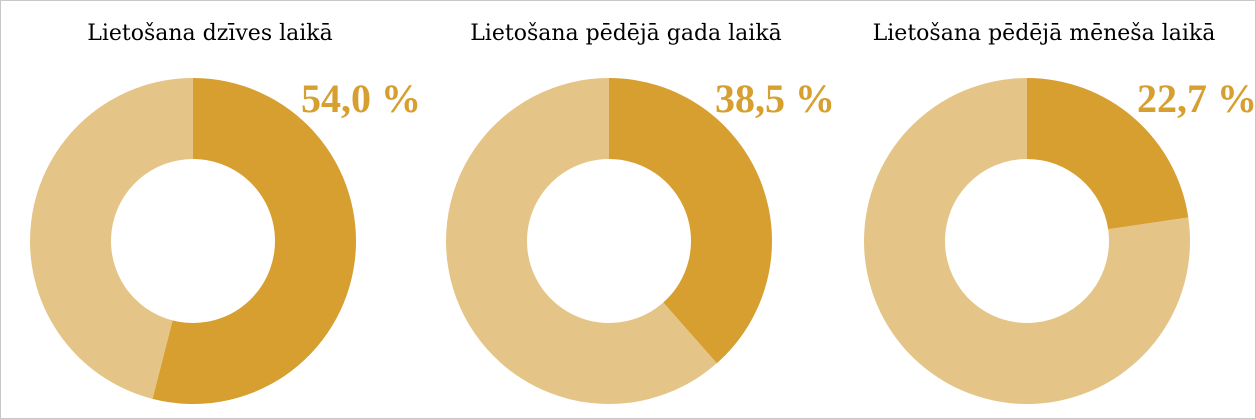  What do you see at coordinates (111, 238) in the screenshot?
I see `slice-not-used` at bounding box center [111, 238].